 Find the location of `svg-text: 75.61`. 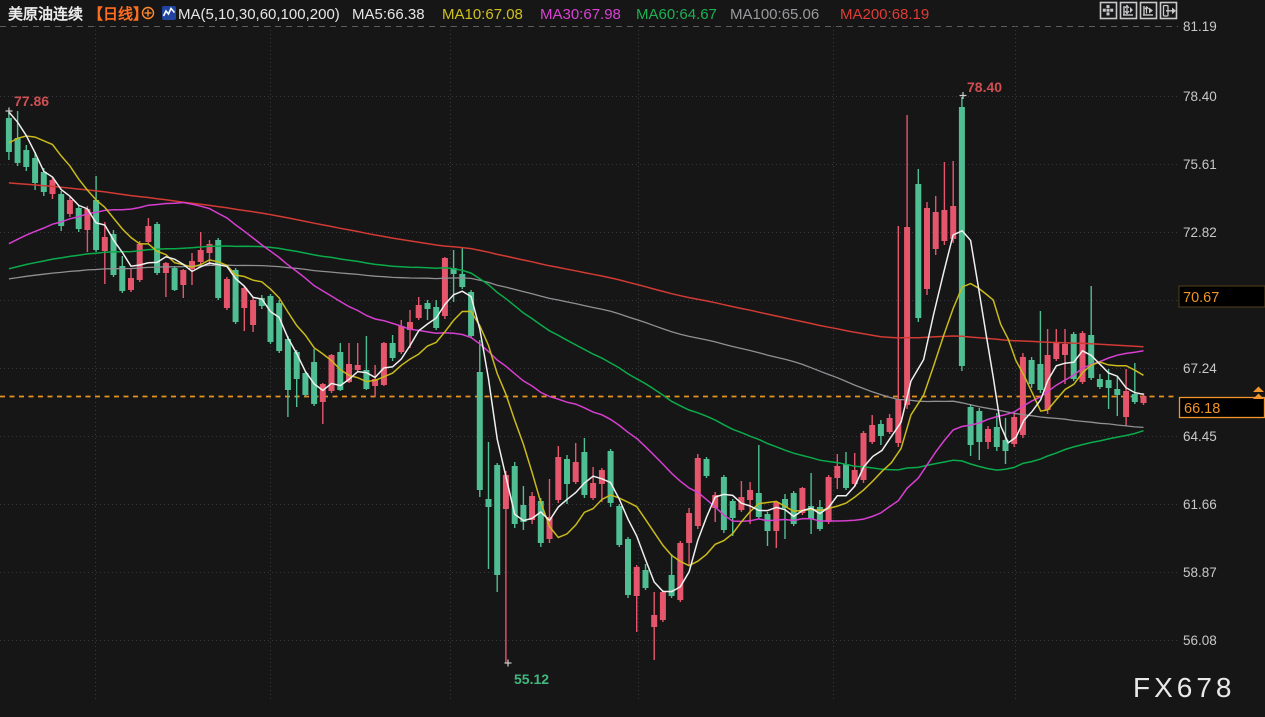

svg-text: 75.61 is located at coordinates (1200, 164).